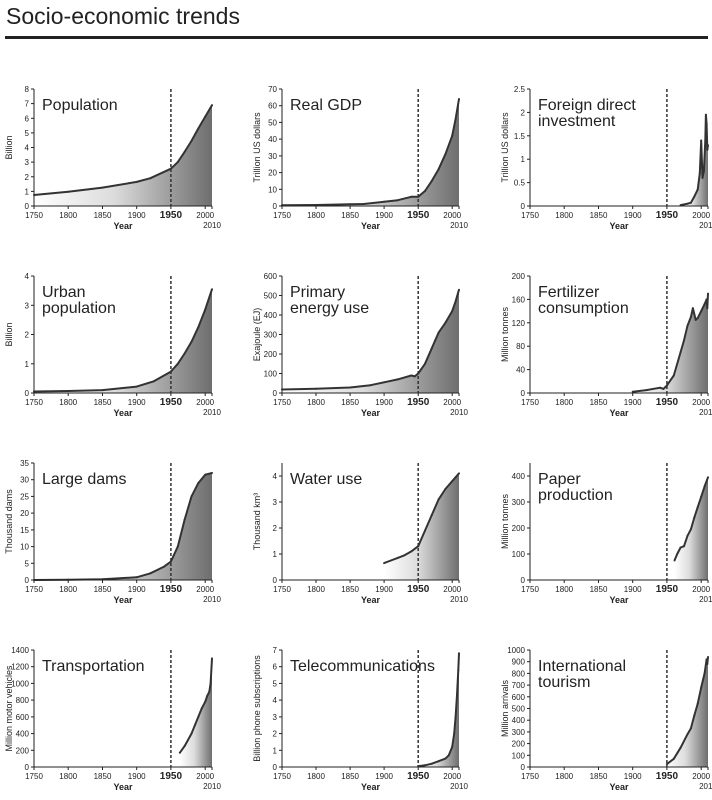 This screenshot has width=712, height=800. What do you see at coordinates (24, 530) in the screenshot?
I see `y-tick-label: 15` at bounding box center [24, 530].